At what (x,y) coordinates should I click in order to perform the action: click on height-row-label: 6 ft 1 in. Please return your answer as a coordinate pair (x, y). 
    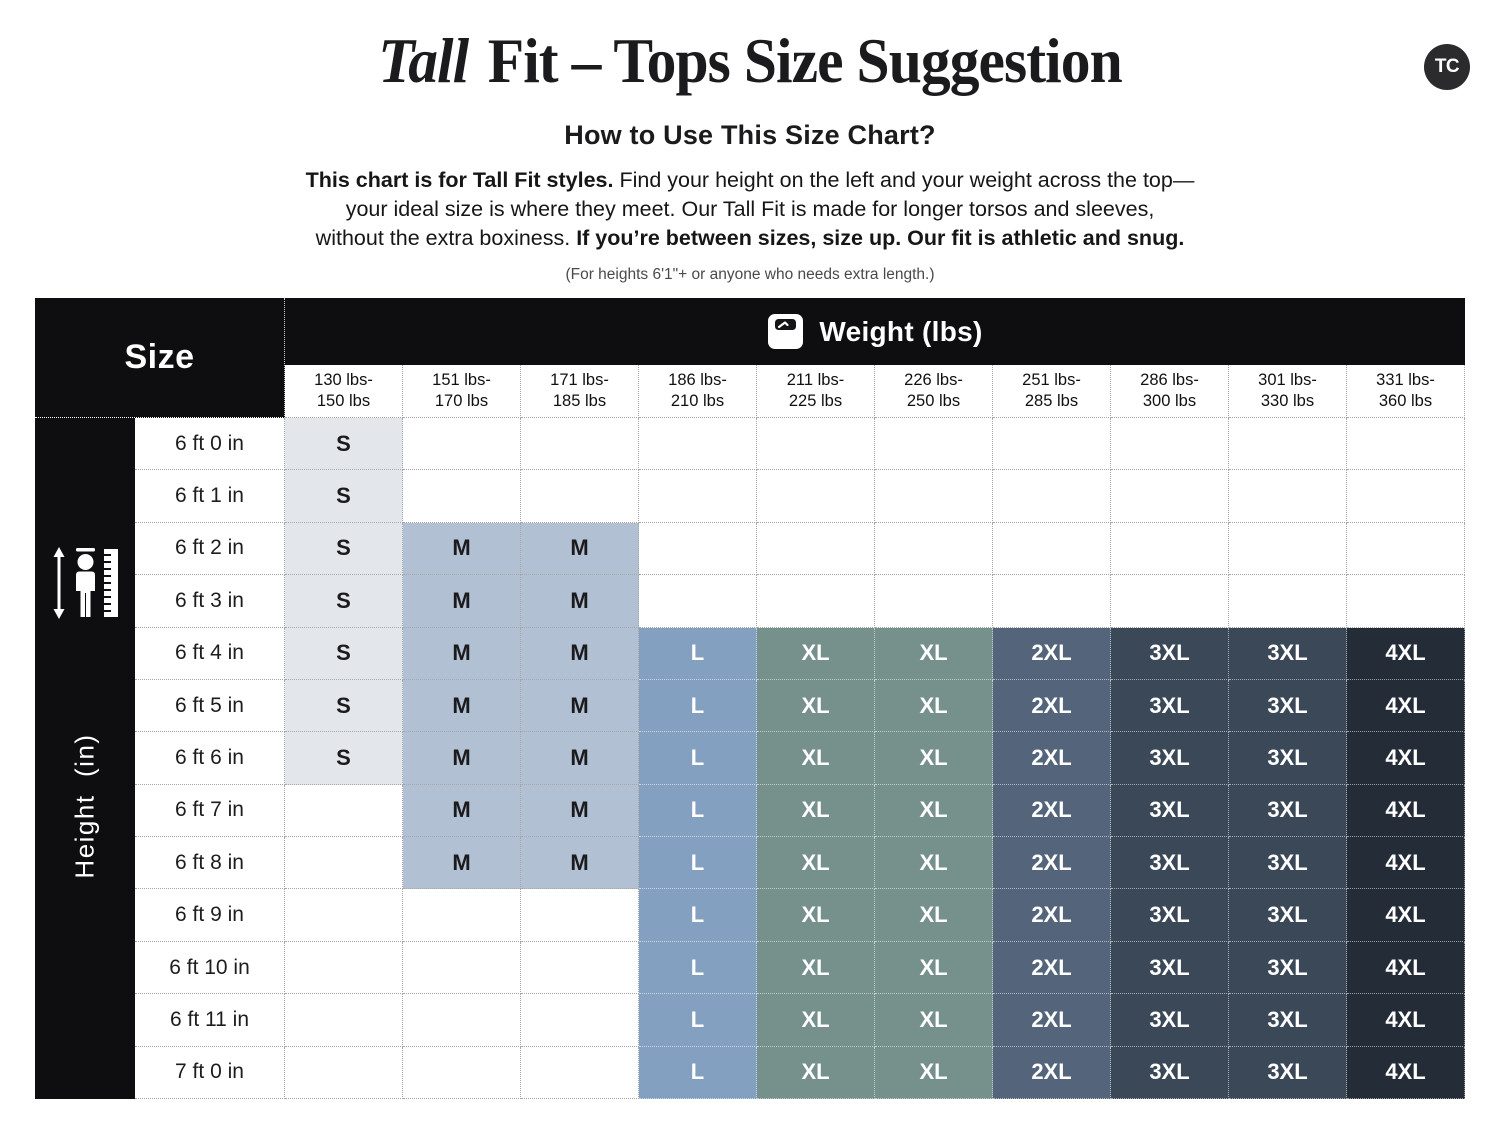
    Looking at the image, I should click on (210, 496).